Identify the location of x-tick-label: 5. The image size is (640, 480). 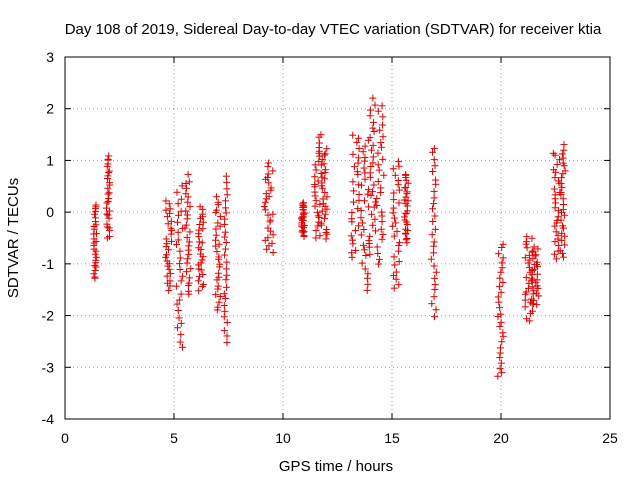
(174, 438).